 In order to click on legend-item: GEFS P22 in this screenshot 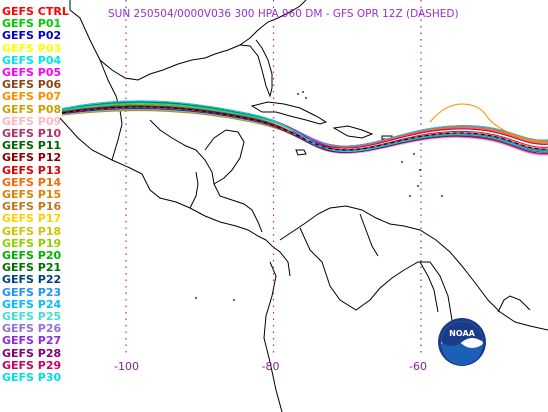, I will do `click(32, 280)`.